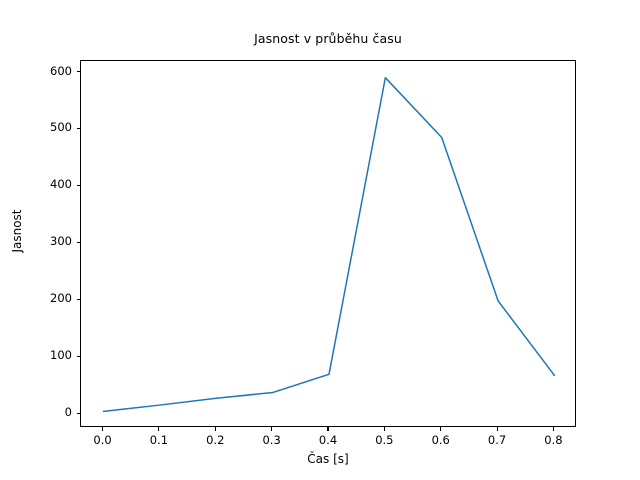  I want to click on x-tick-label: 0.1, so click(159, 440).